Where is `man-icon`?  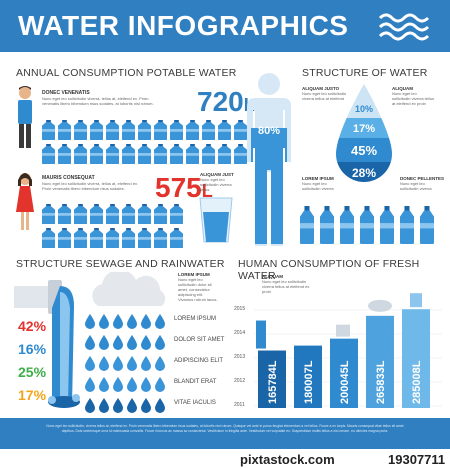 man-icon is located at coordinates (25, 117).